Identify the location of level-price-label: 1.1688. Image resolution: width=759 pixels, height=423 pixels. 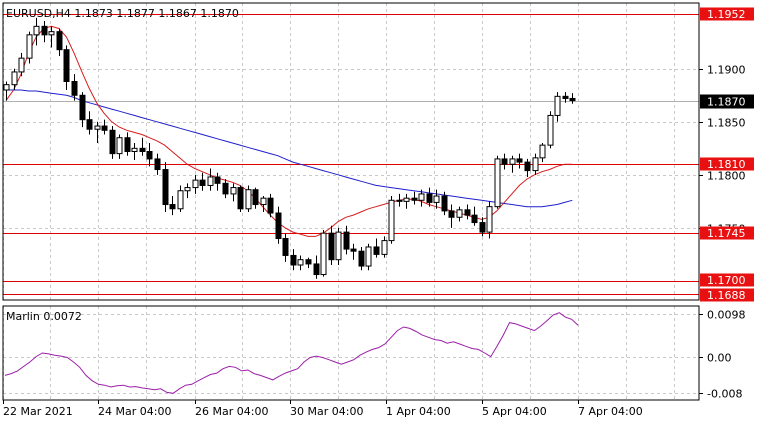
(726, 295).